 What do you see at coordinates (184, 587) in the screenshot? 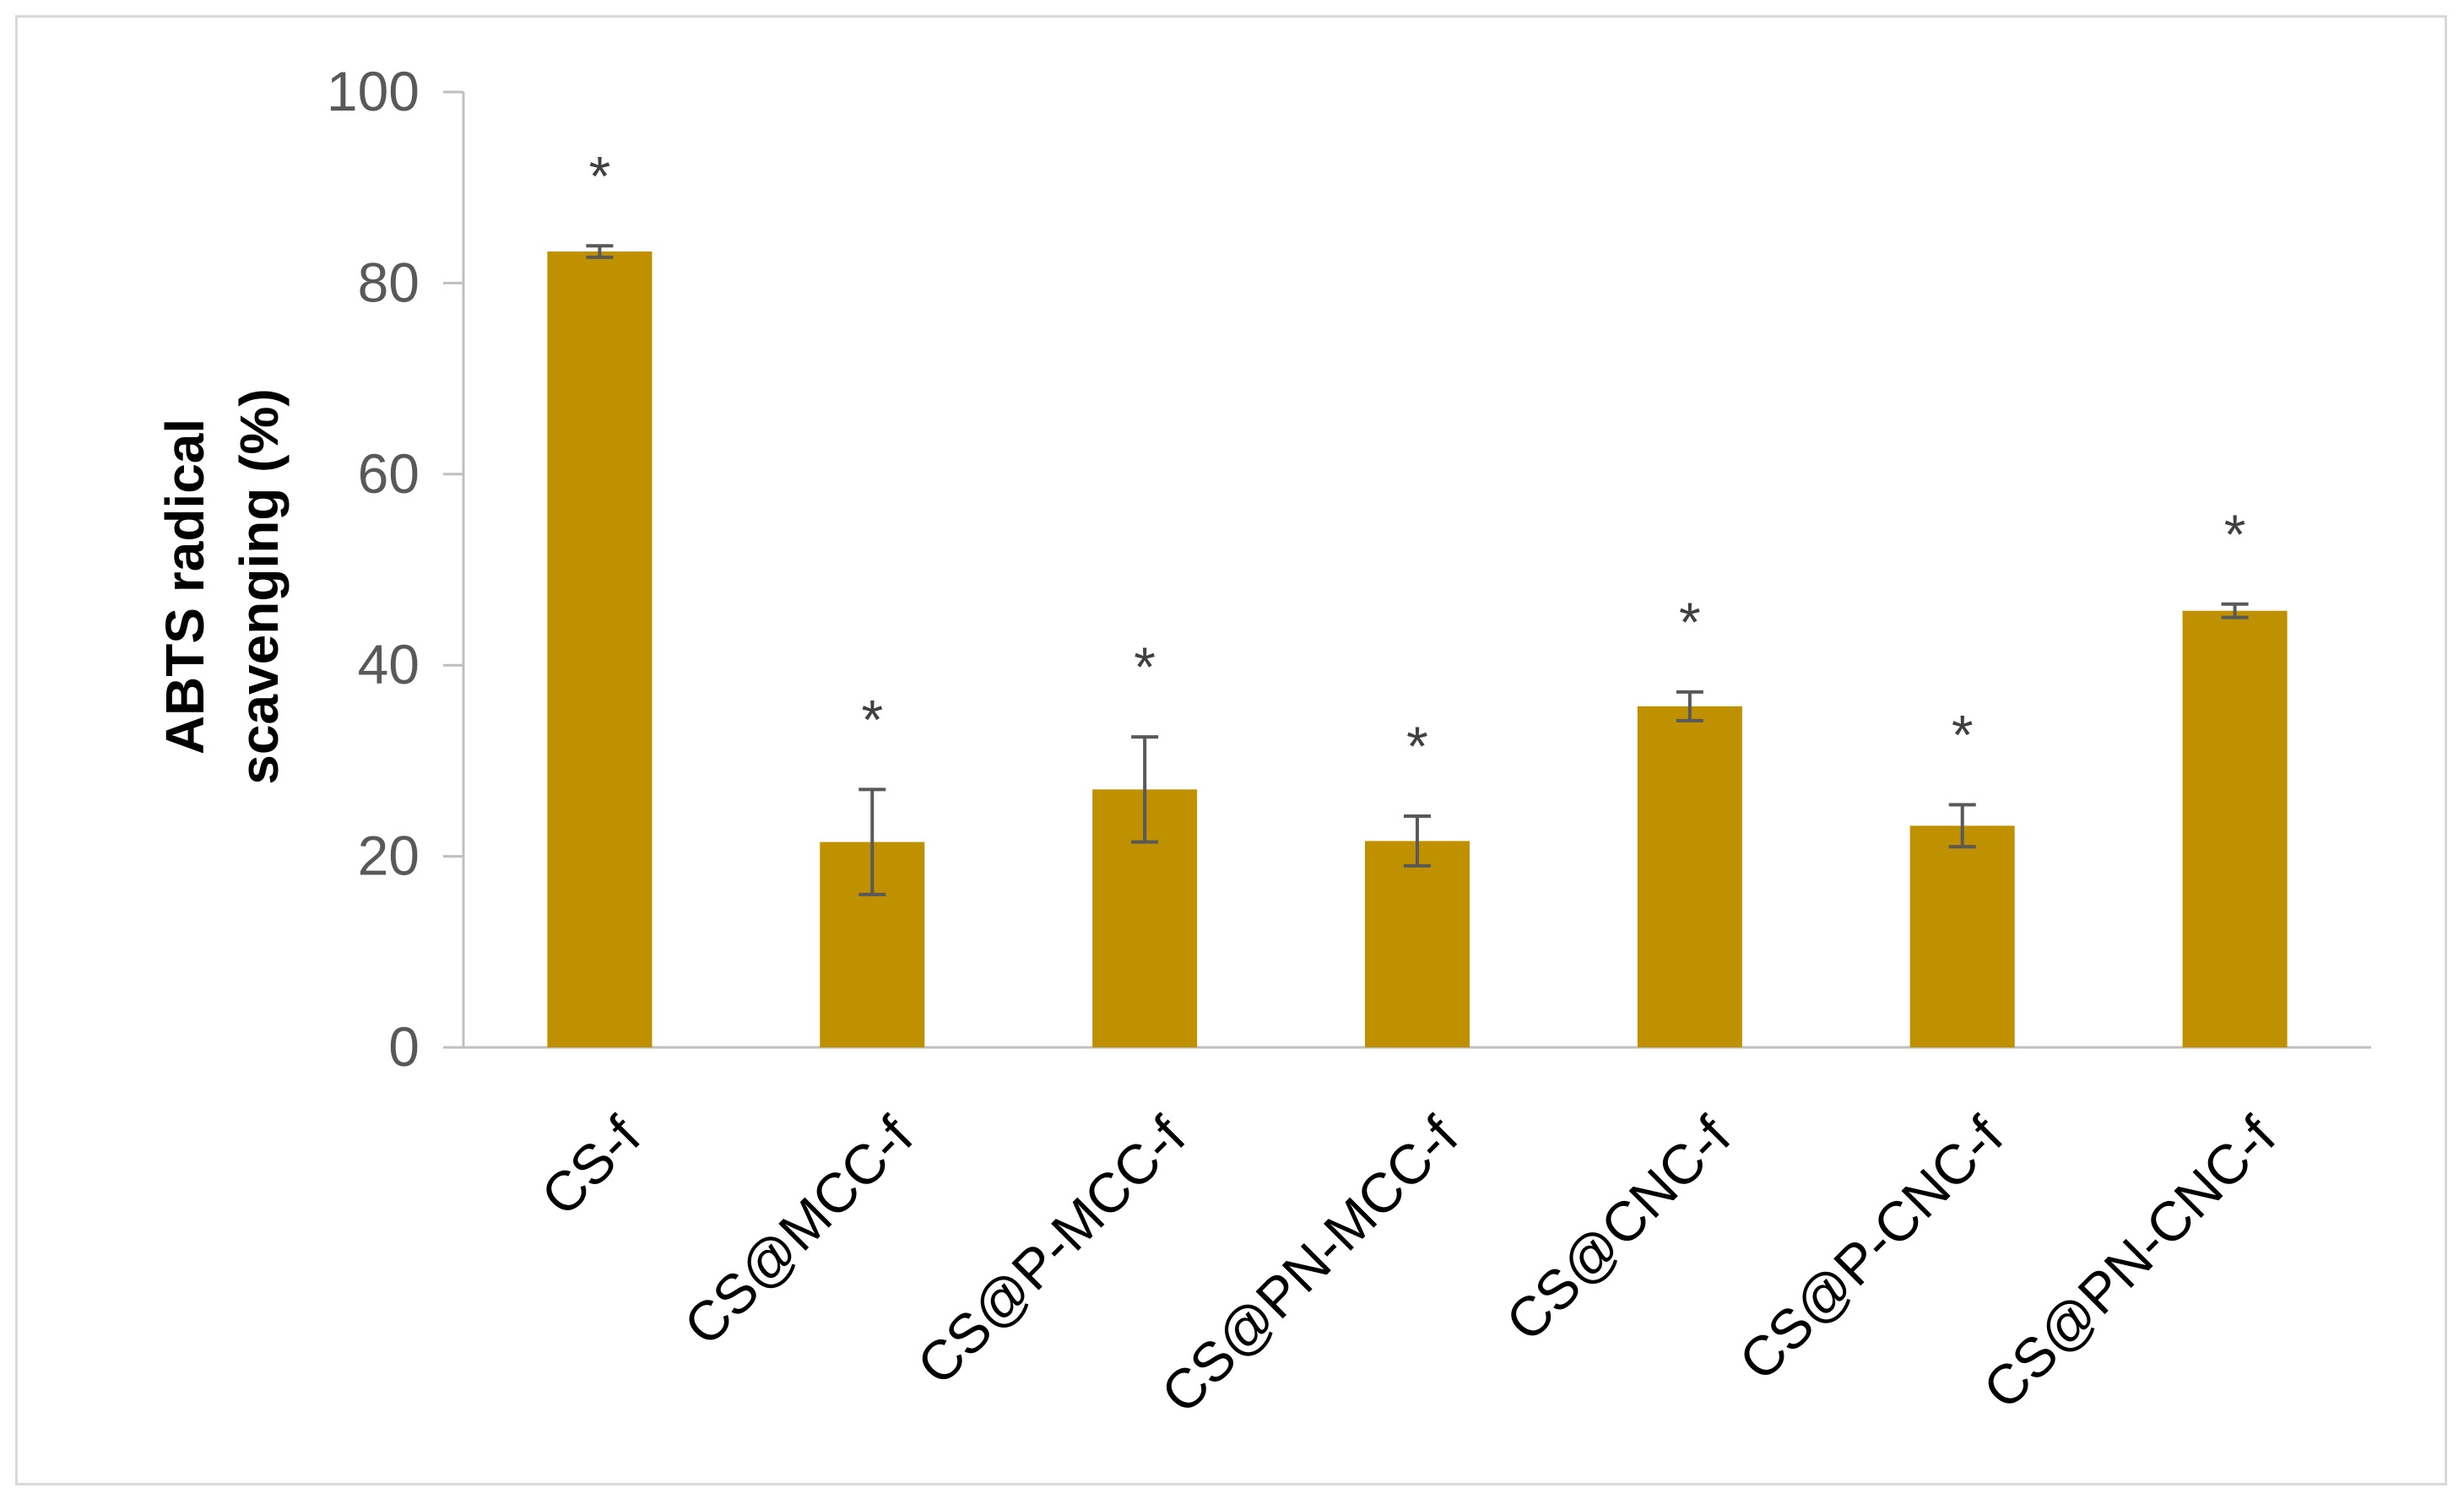
I see `y-axis-title-line: ABTS radical` at bounding box center [184, 587].